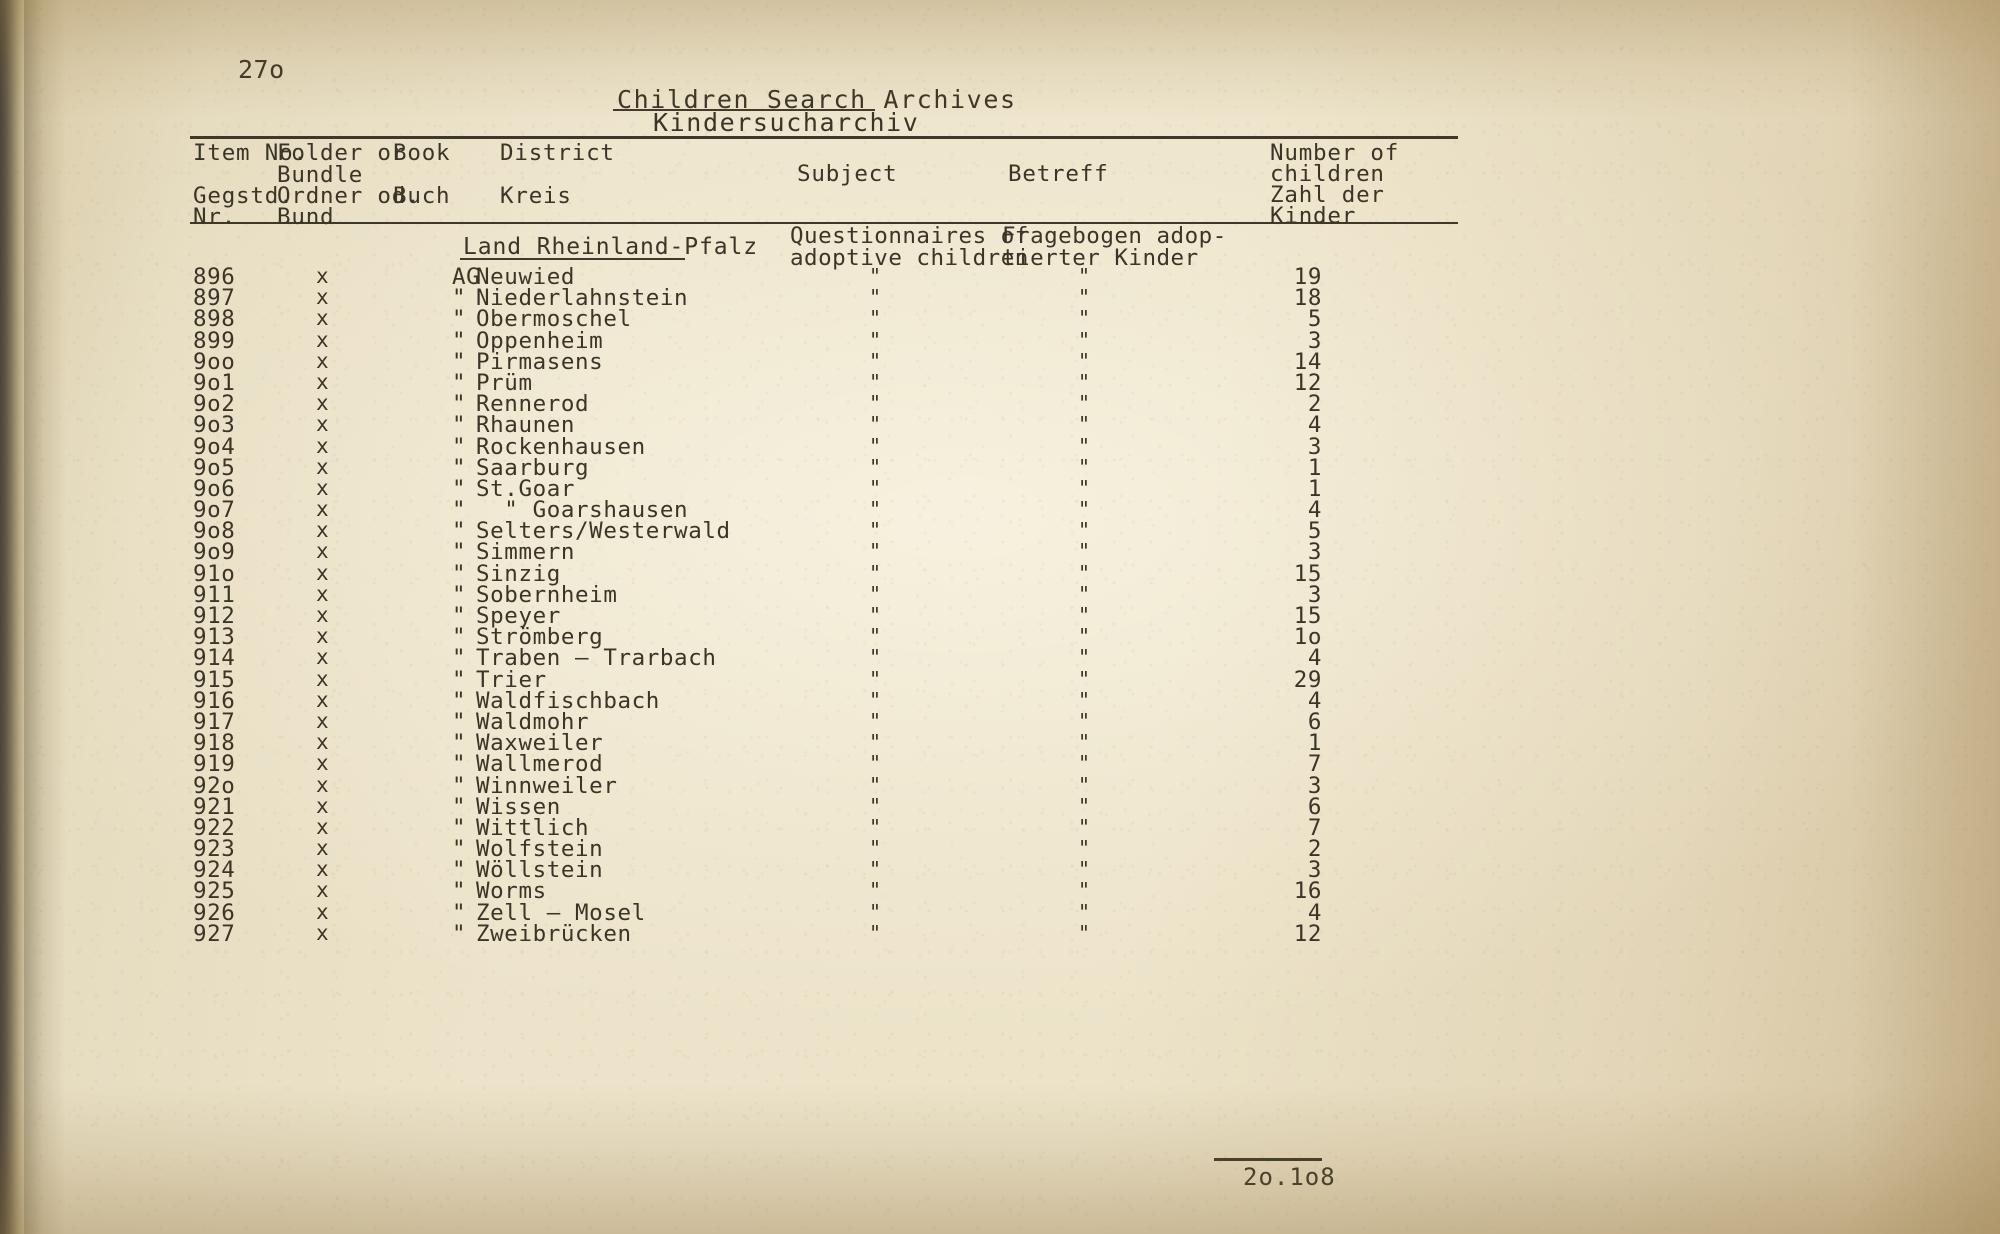 Image resolution: width=2000 pixels, height=1234 pixels. What do you see at coordinates (603, 531) in the screenshot?
I see `cell-district: Selters/Westerwald` at bounding box center [603, 531].